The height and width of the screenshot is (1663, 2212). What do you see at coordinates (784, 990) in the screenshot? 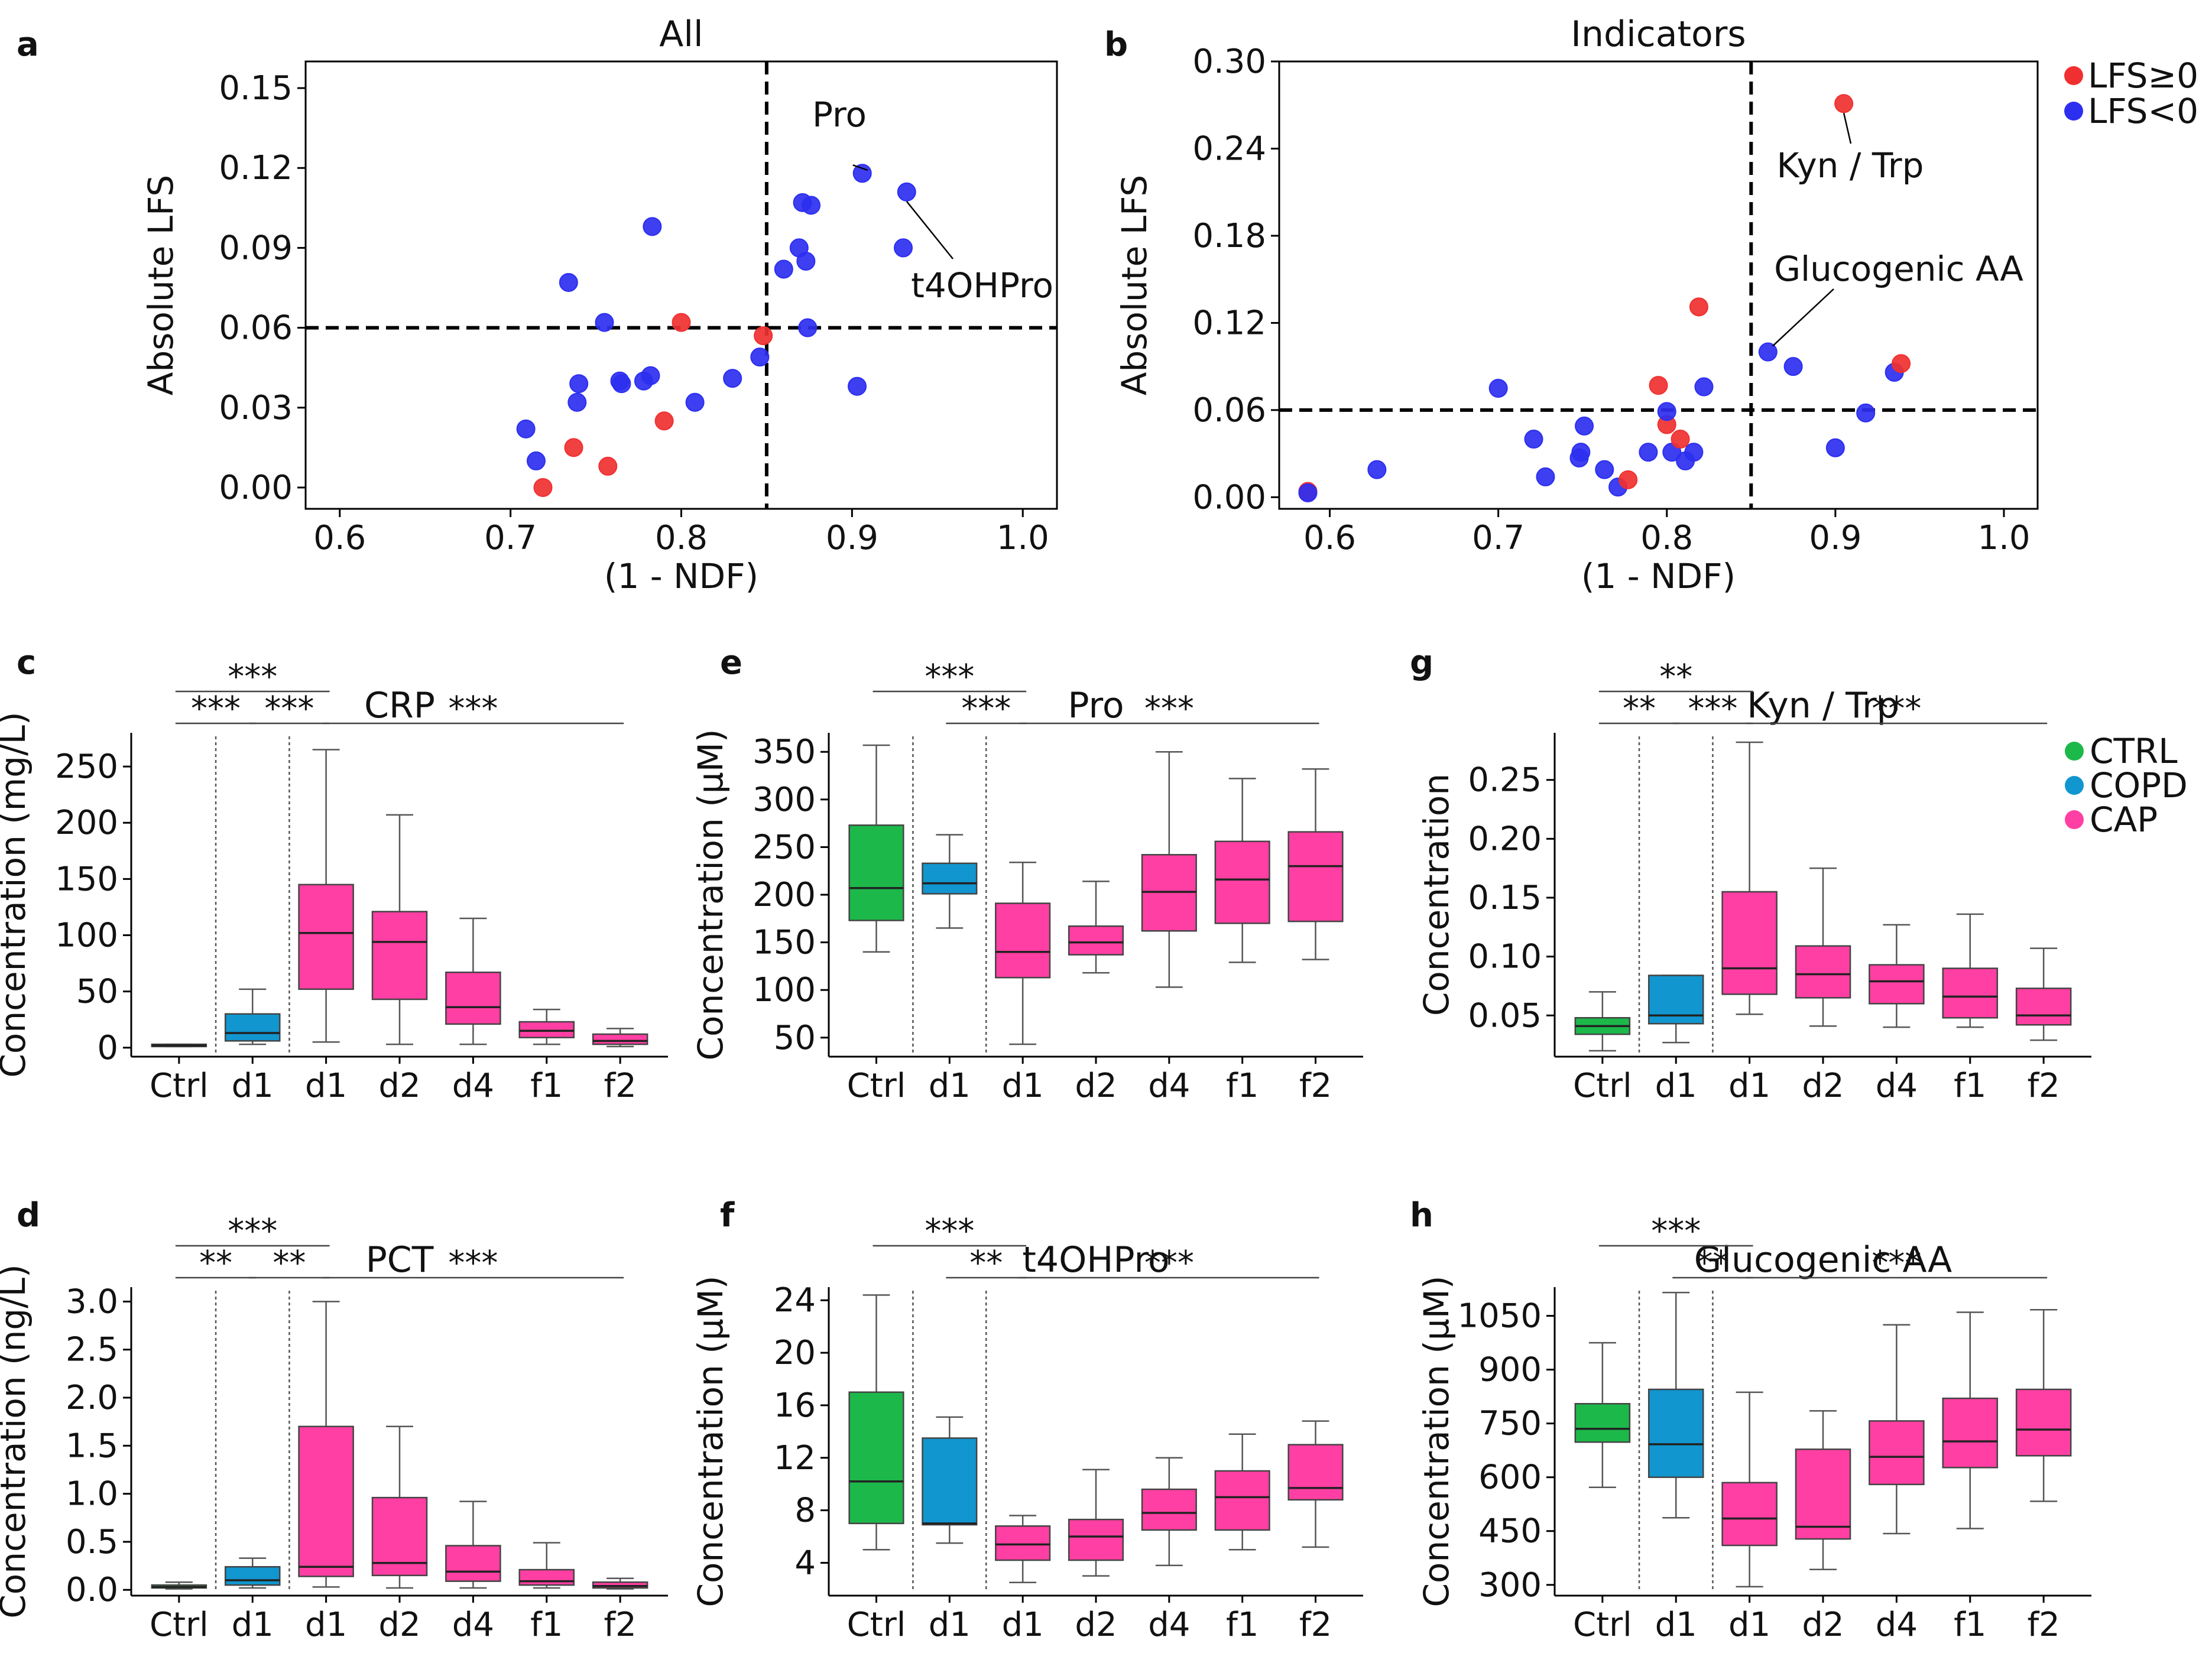
I see `y-tick-label: 100` at bounding box center [784, 990].